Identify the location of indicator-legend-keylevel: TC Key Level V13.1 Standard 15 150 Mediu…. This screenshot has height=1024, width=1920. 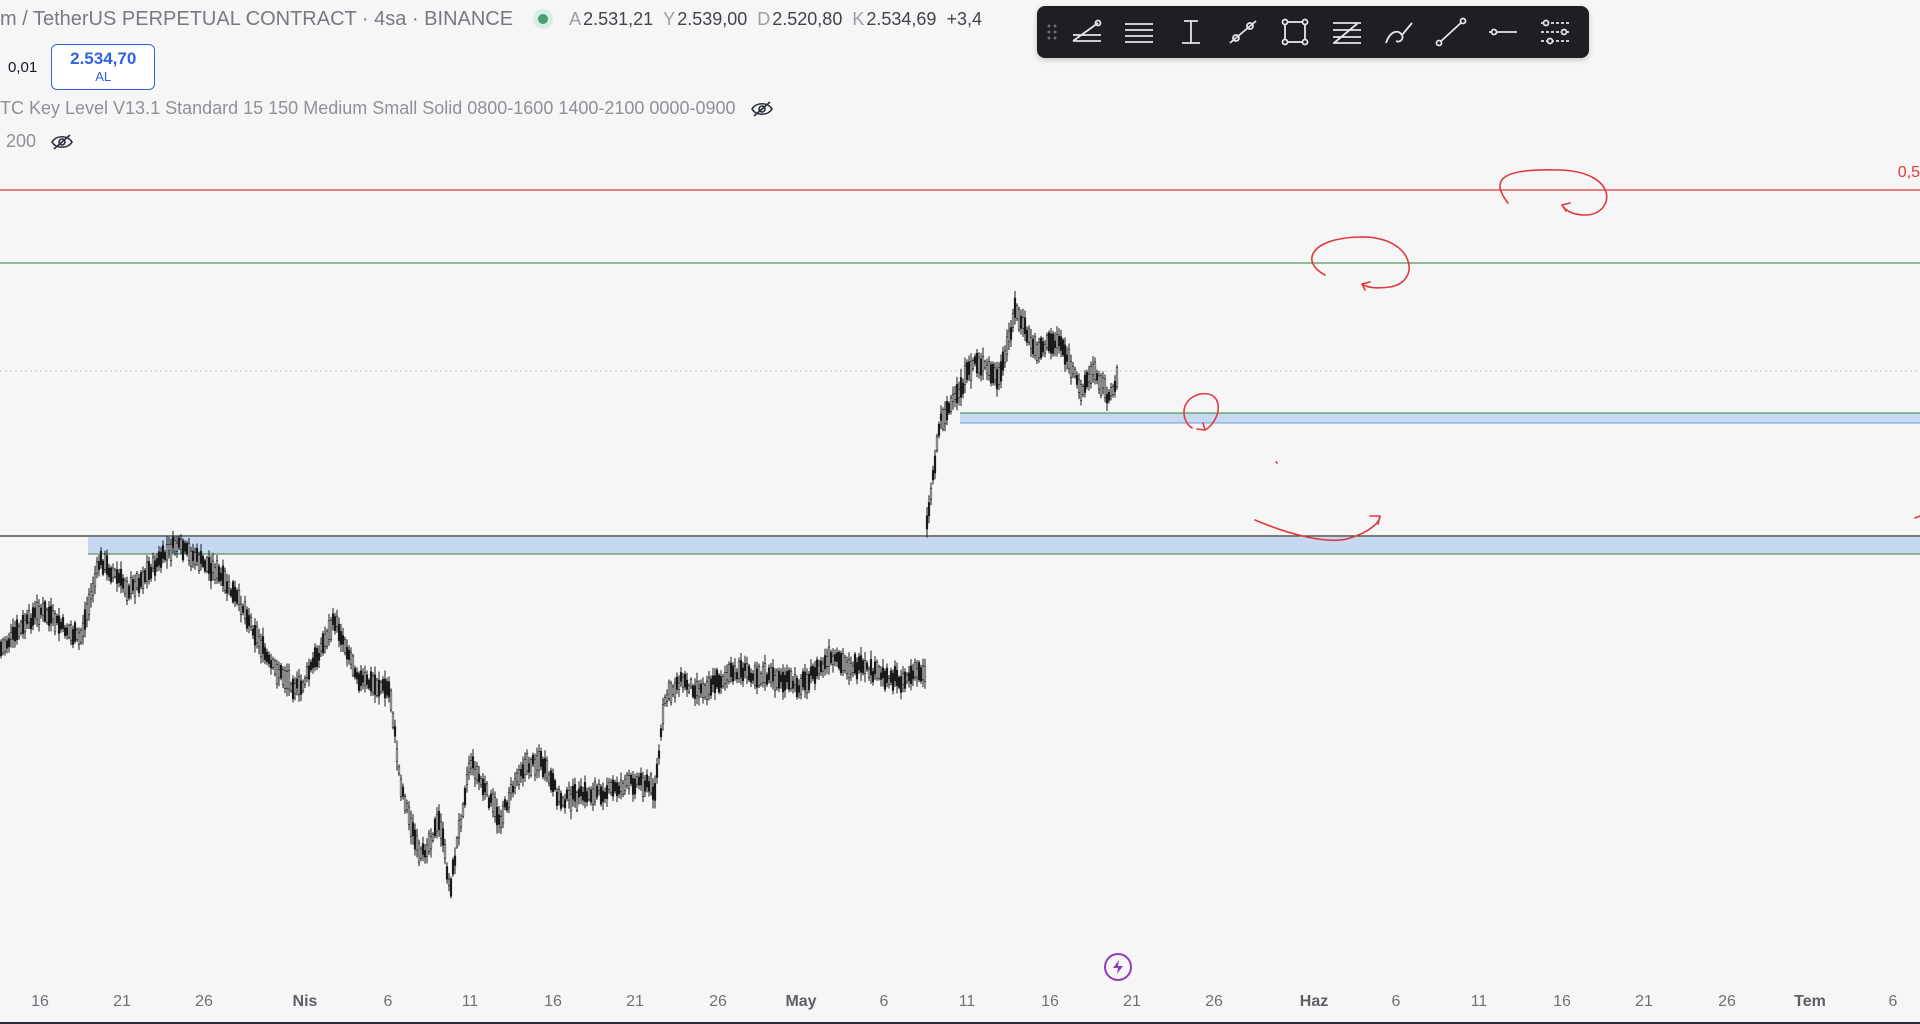
(387, 108).